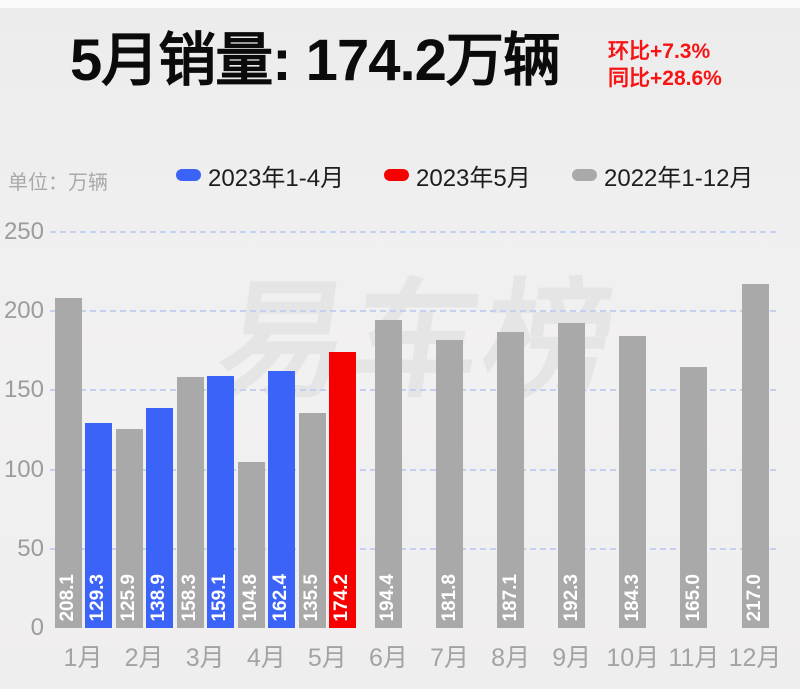 Image resolution: width=800 pixels, height=689 pixels. I want to click on bar-value-label: 165.0, so click(693, 598).